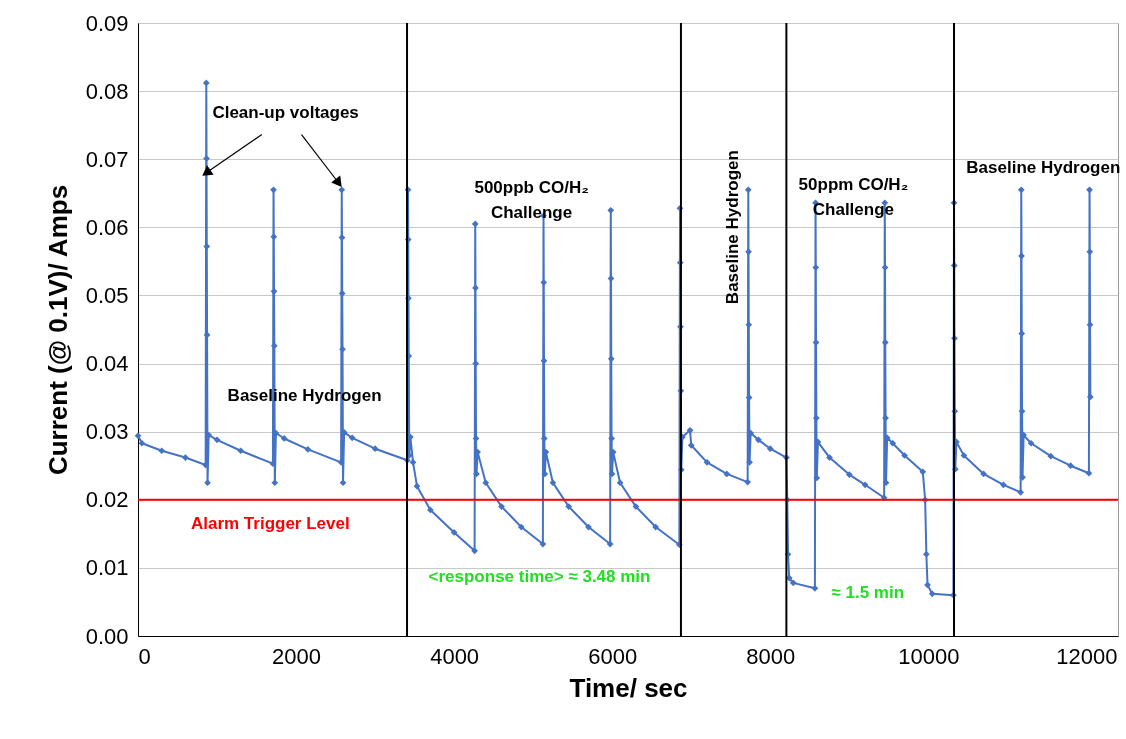  Describe the element at coordinates (107, 23) in the screenshot. I see `y-tick-label: 0.09` at that location.